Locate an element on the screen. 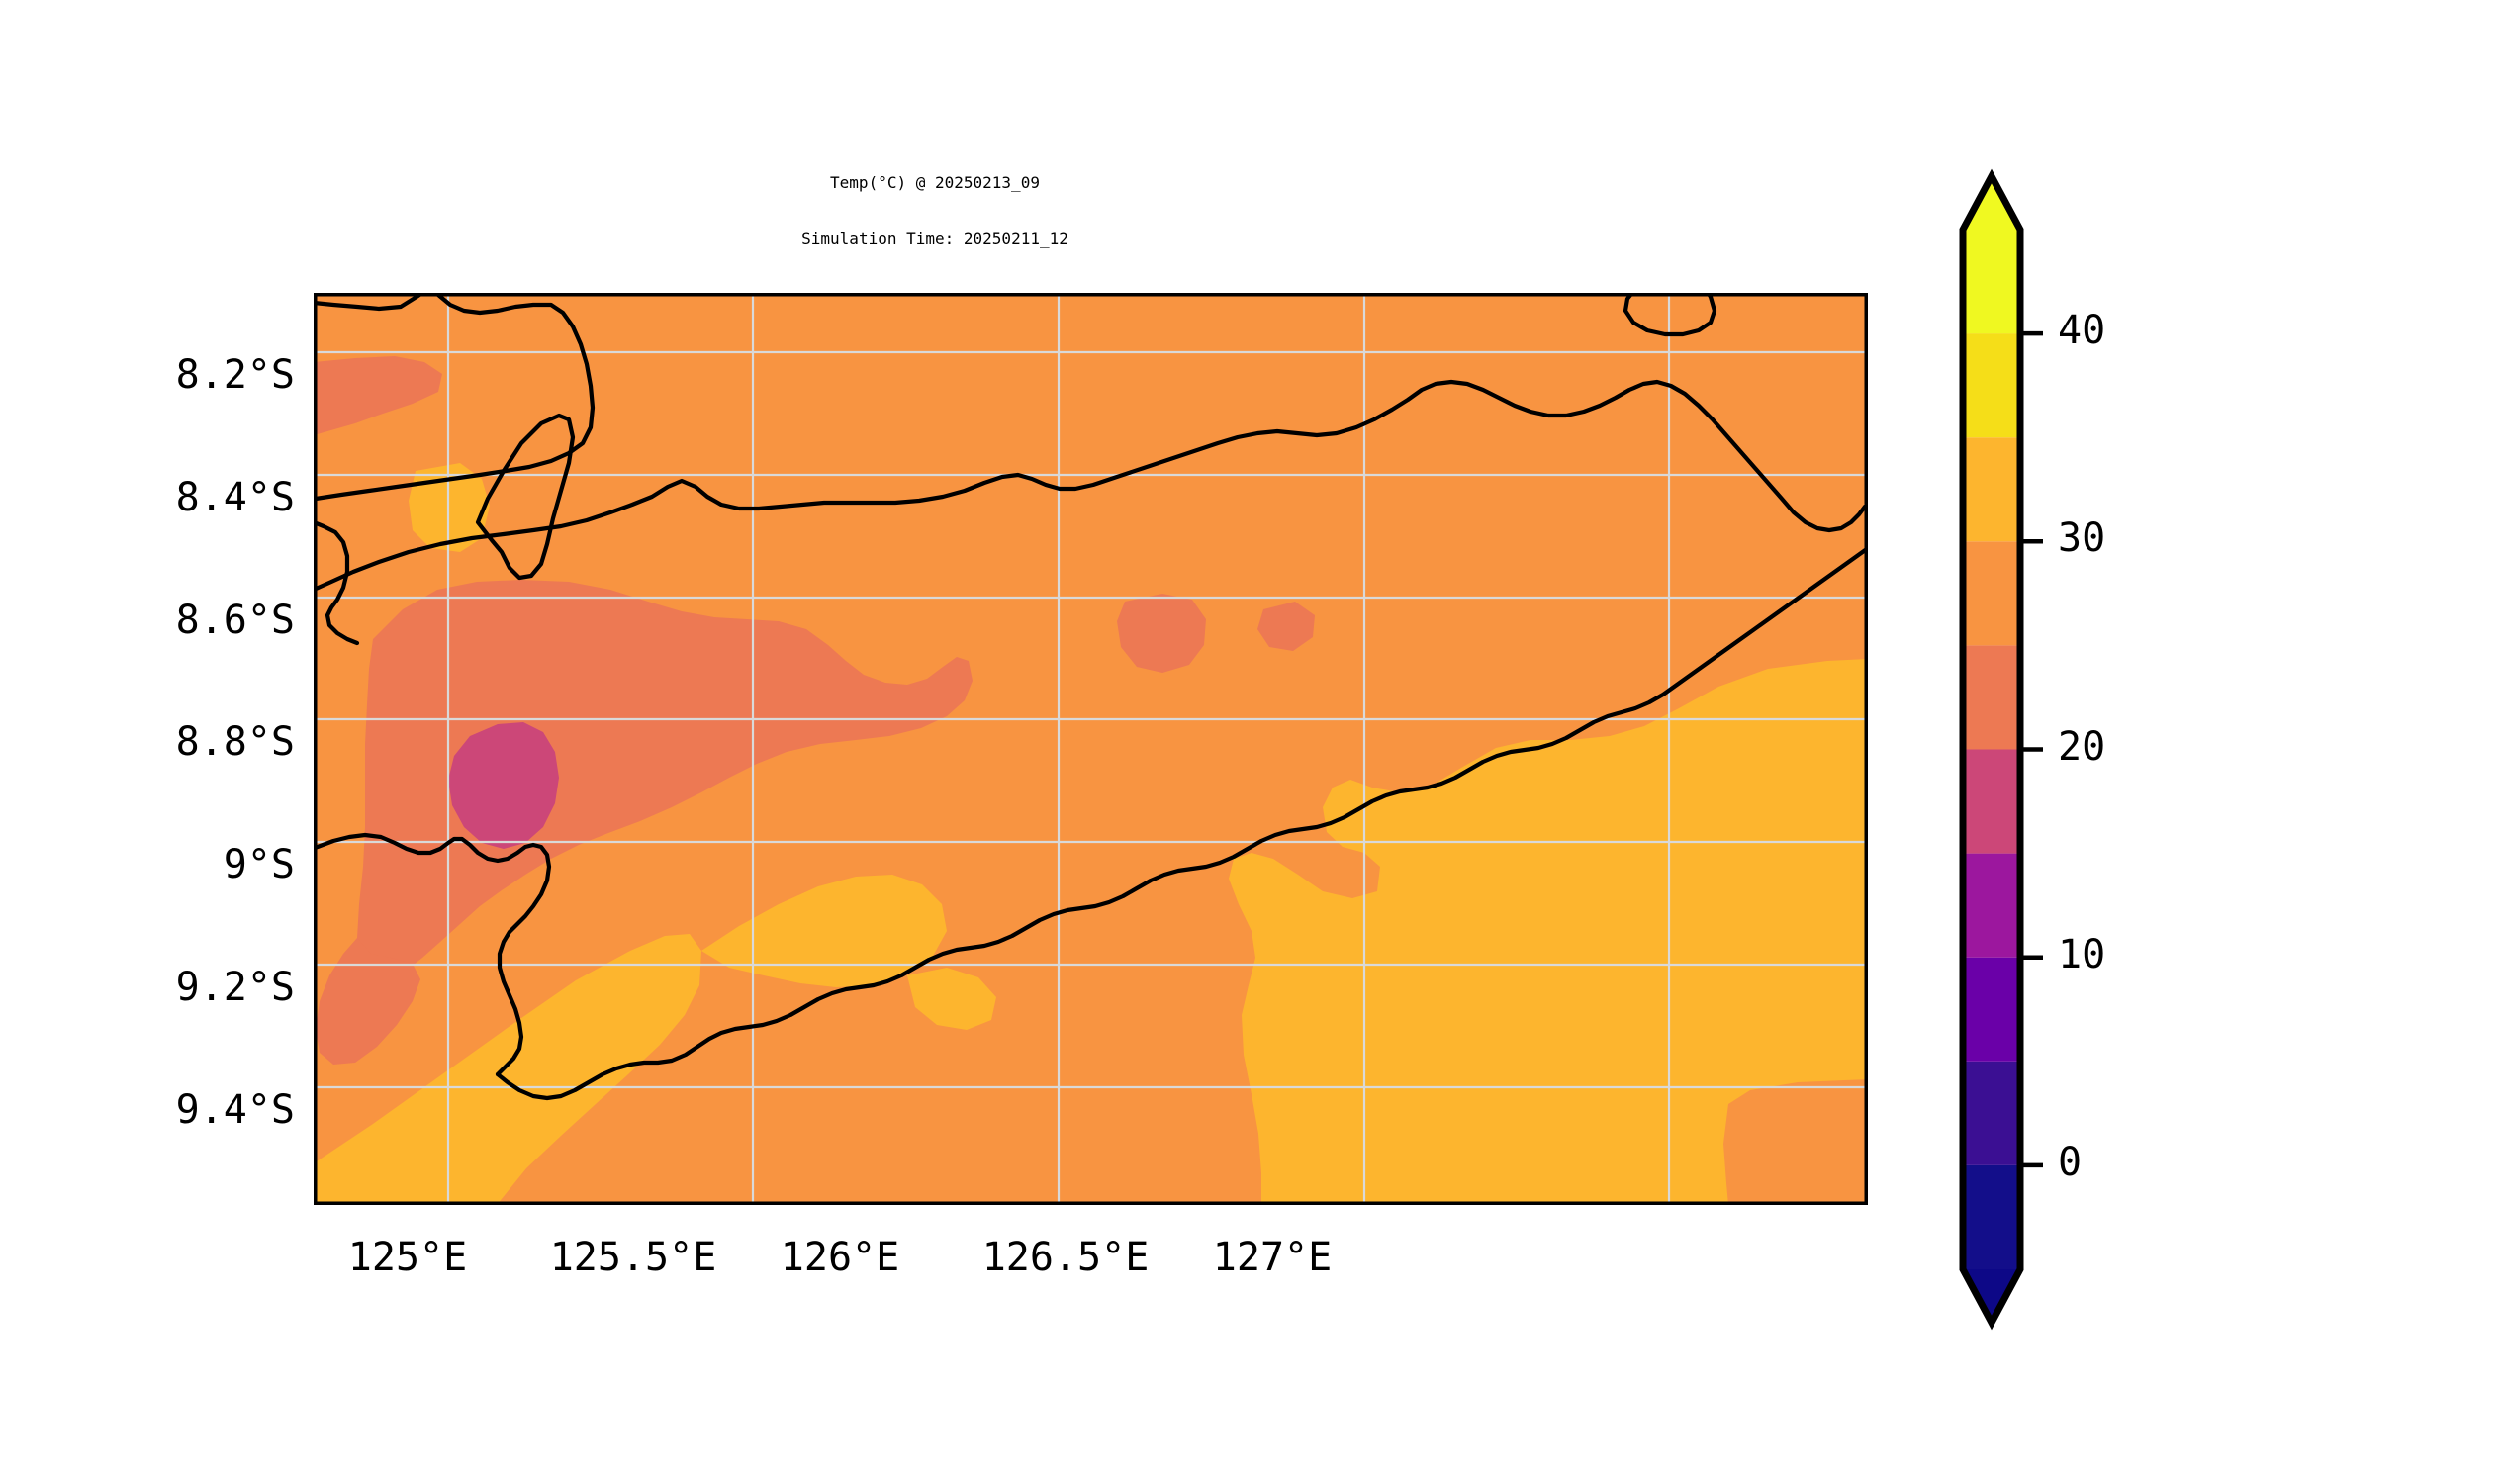  y-tick-label: 8.4°S is located at coordinates (235, 497).